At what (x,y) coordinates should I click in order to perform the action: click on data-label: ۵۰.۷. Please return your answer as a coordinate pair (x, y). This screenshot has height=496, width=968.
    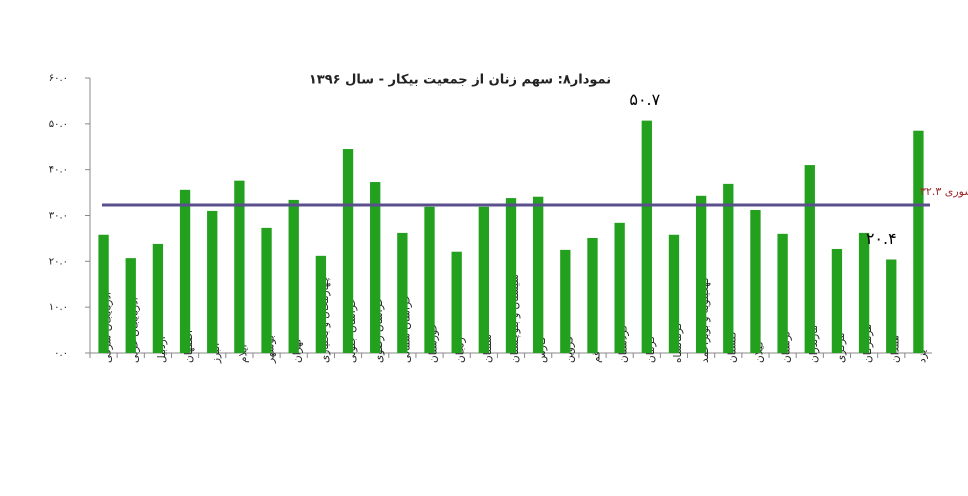
    Looking at the image, I should click on (644, 99).